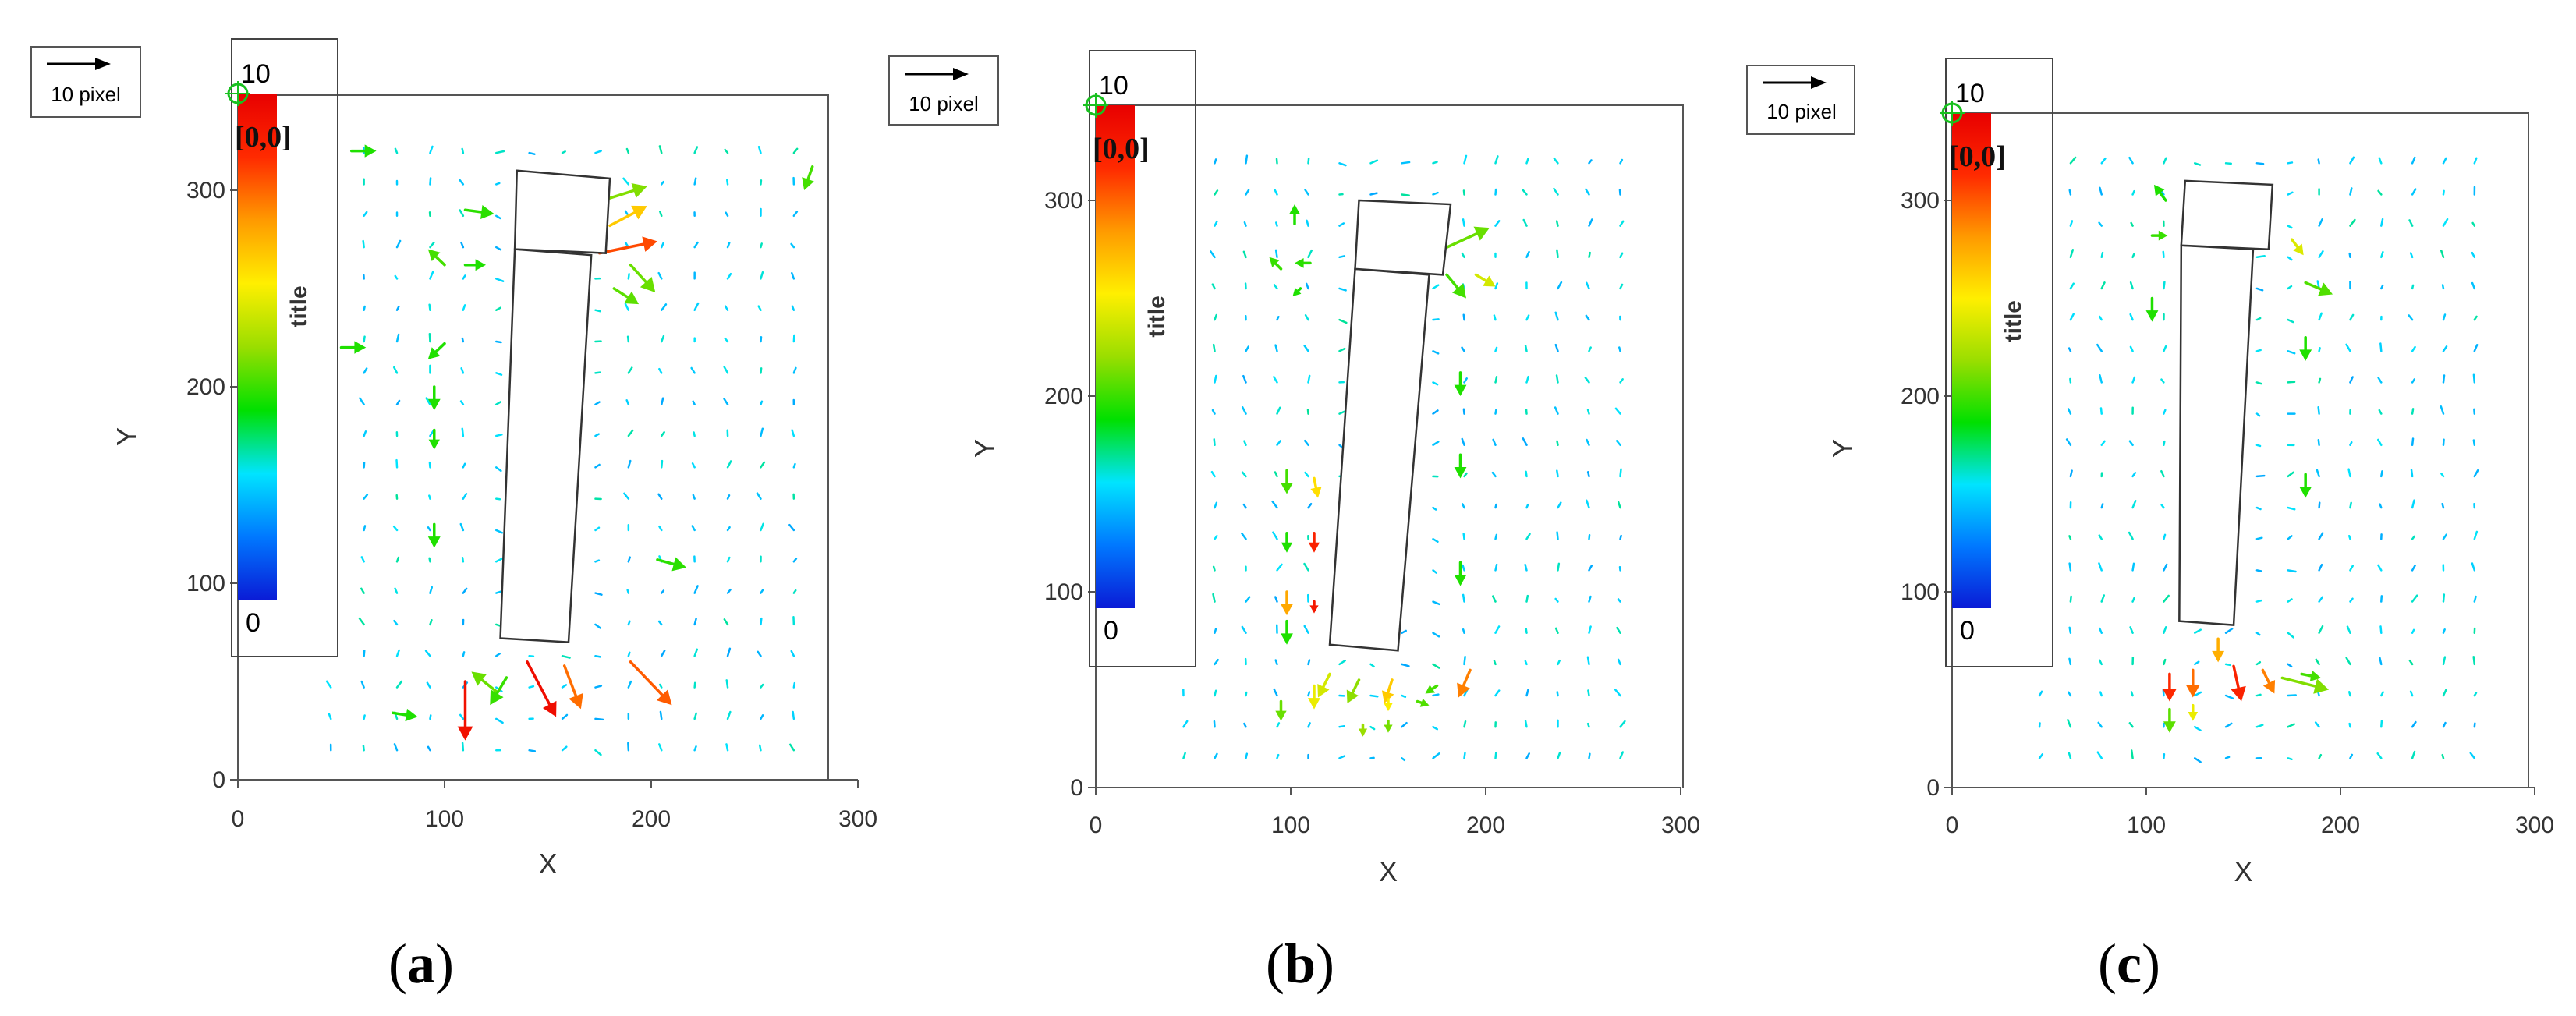  What do you see at coordinates (1299, 964) in the screenshot?
I see `panel-caption-b: (b)` at bounding box center [1299, 964].